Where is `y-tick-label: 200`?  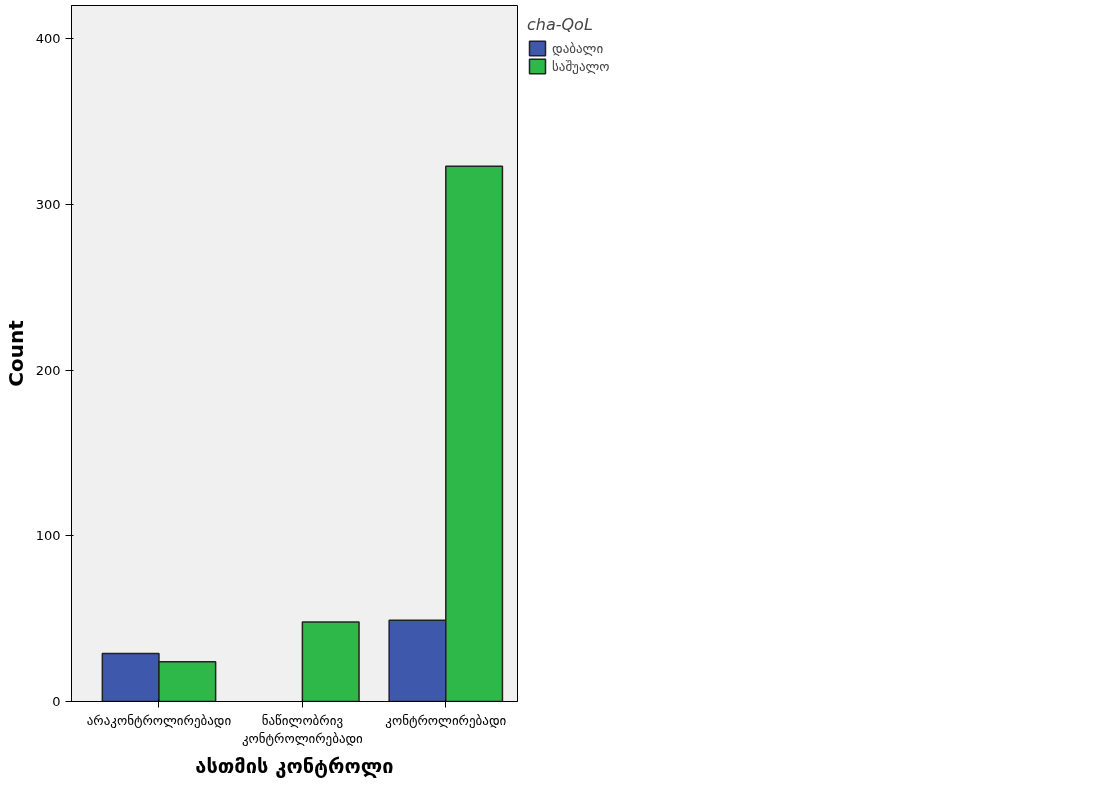
y-tick-label: 200 is located at coordinates (48, 370).